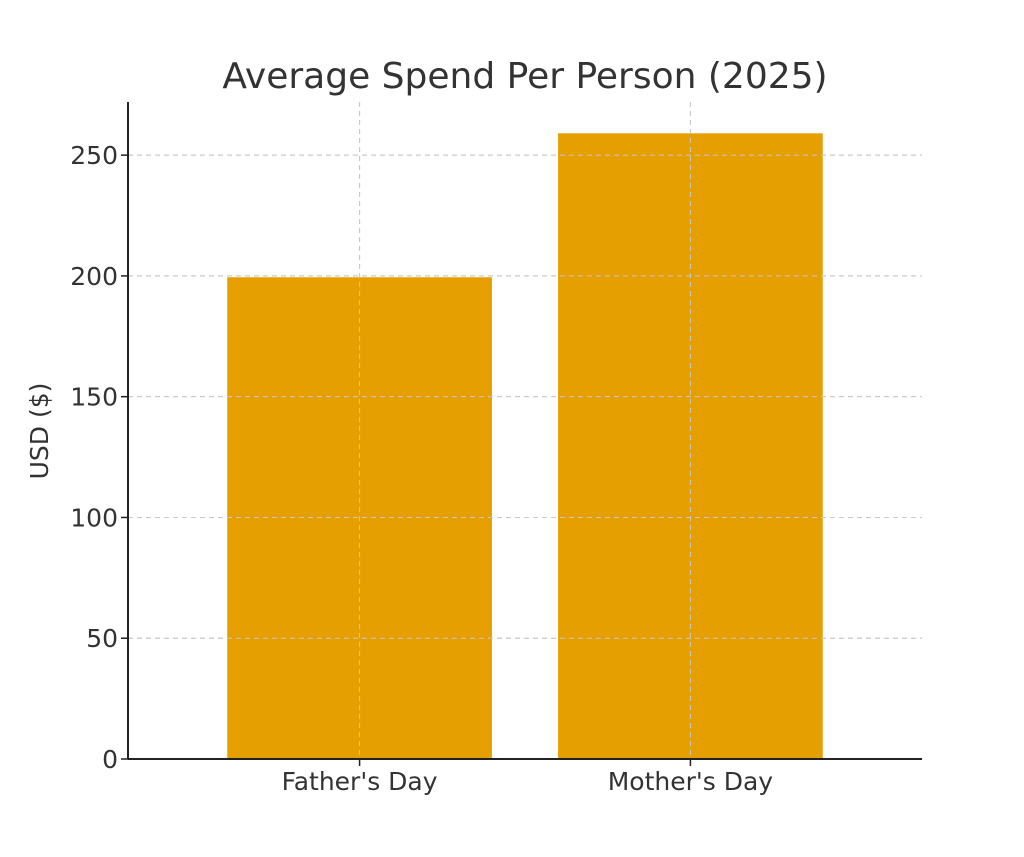  I want to click on y-tick-label: 50, so click(102, 638).